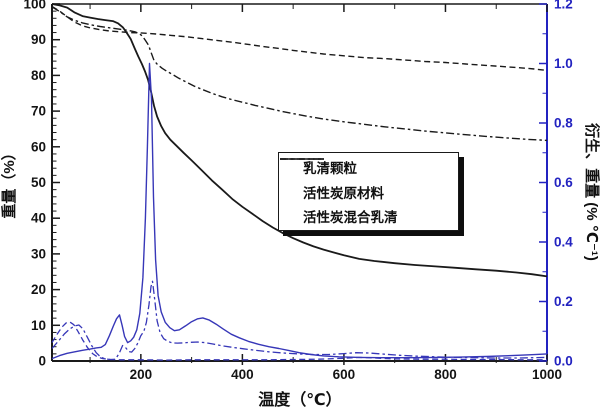 Image resolution: width=600 pixels, height=418 pixels. What do you see at coordinates (445, 374) in the screenshot?
I see `x-tick-label: 800` at bounding box center [445, 374].